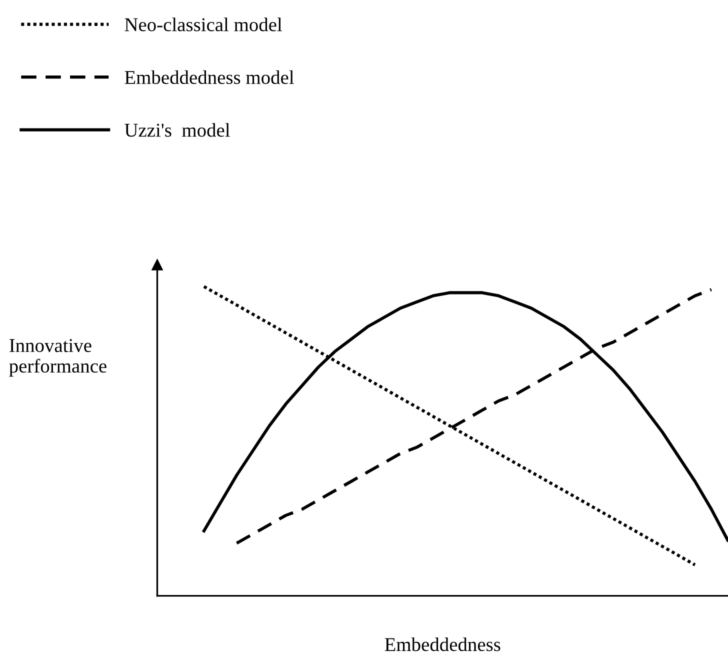 The width and height of the screenshot is (728, 654). Describe the element at coordinates (209, 77) in the screenshot. I see `legend-label: Embeddedness model` at that location.